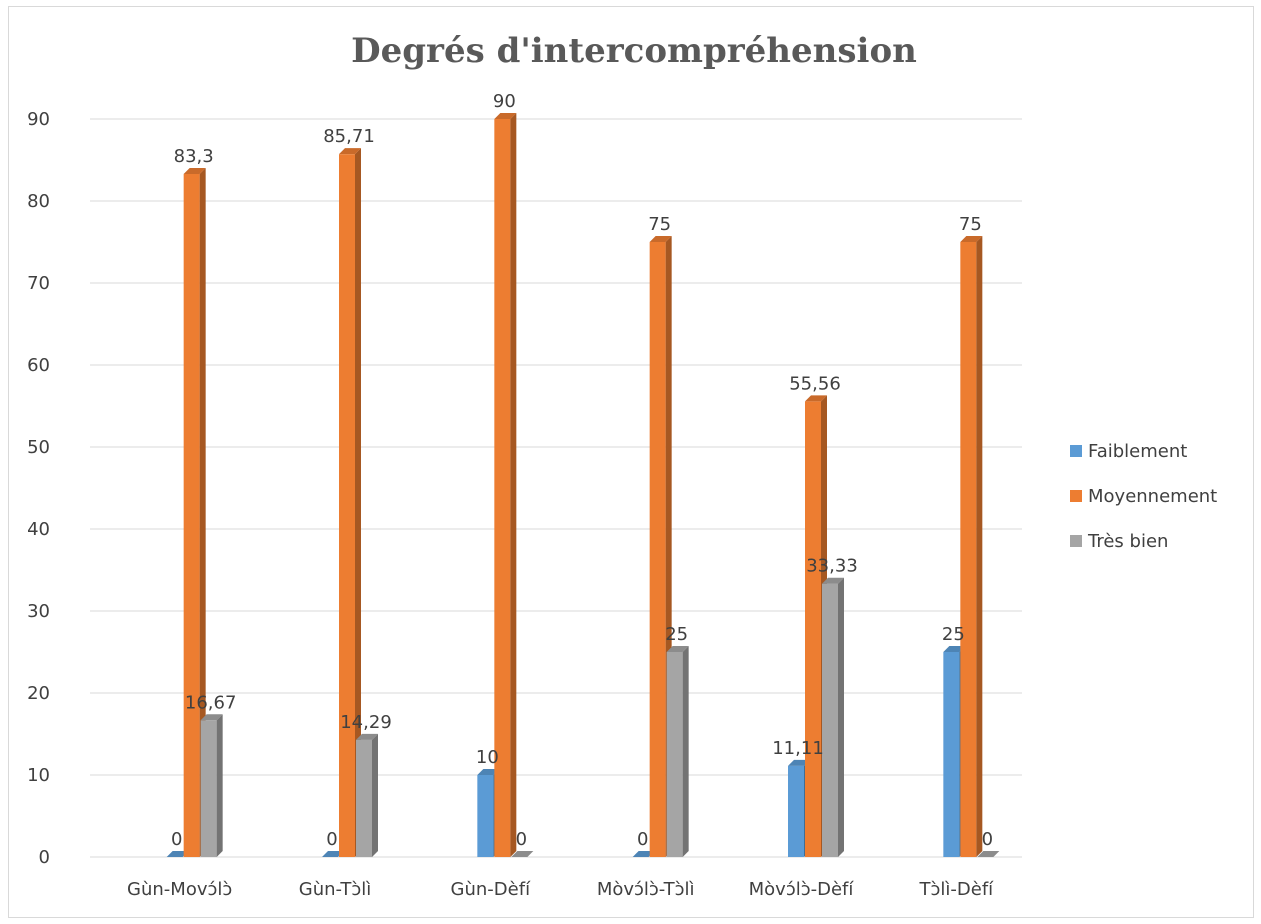 The image size is (1261, 924). I want to click on x-tick-label: Gùn-Tɔ̀lì, so click(335, 889).